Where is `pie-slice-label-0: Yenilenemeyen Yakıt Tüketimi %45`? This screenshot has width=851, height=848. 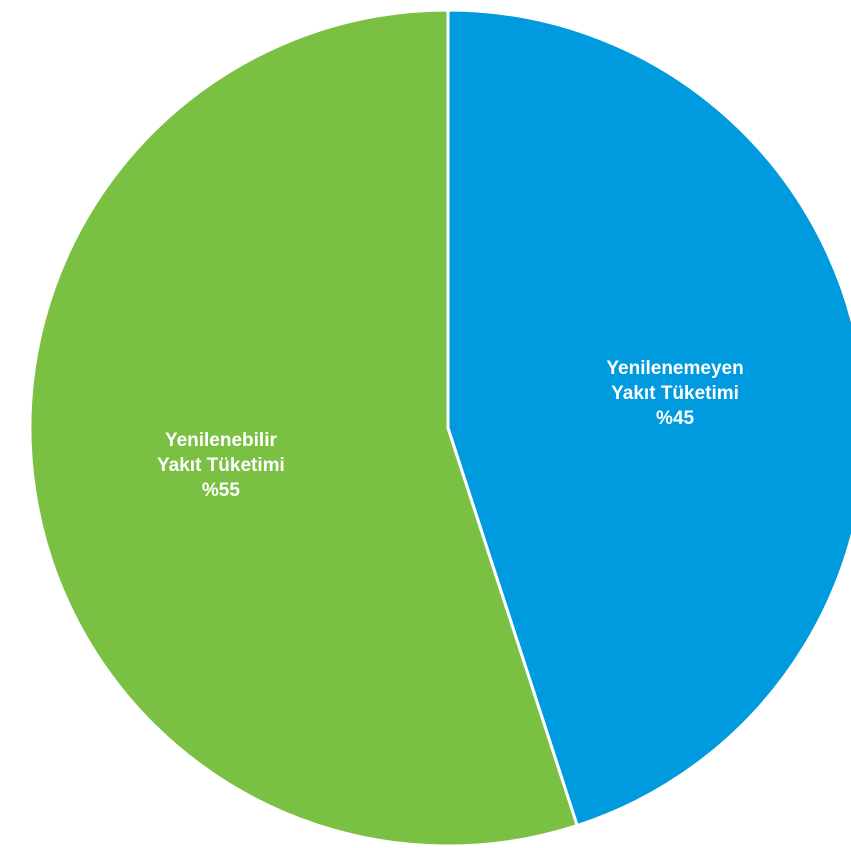
pie-slice-label-0: Yenilenemeyen Yakıt Tüketimi %45 is located at coordinates (674, 393).